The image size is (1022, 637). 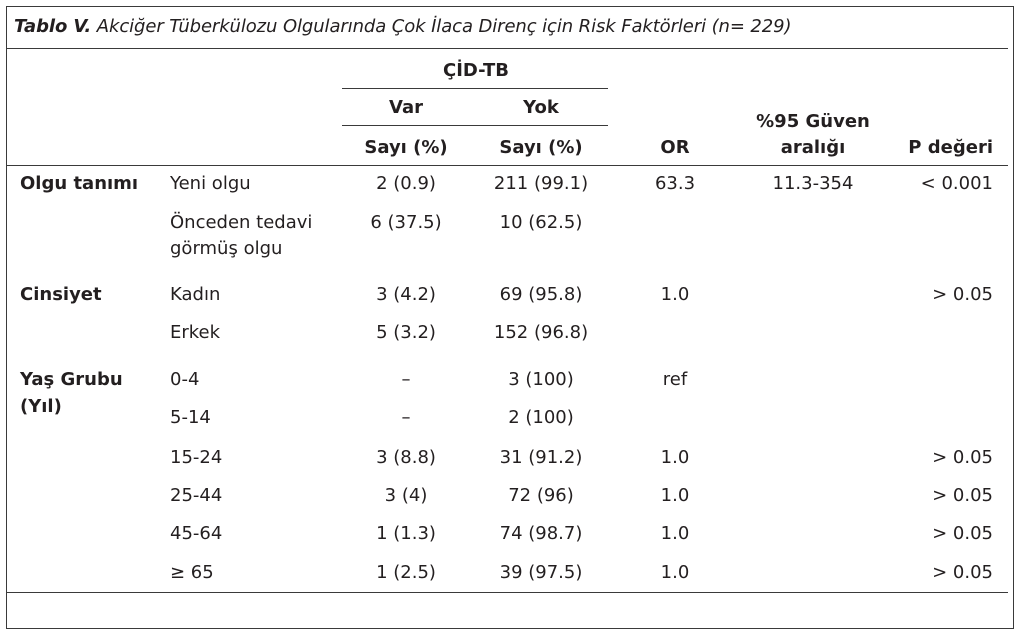 What do you see at coordinates (406, 533) in the screenshot?
I see `row-var-cell: 1 (1.3)` at bounding box center [406, 533].